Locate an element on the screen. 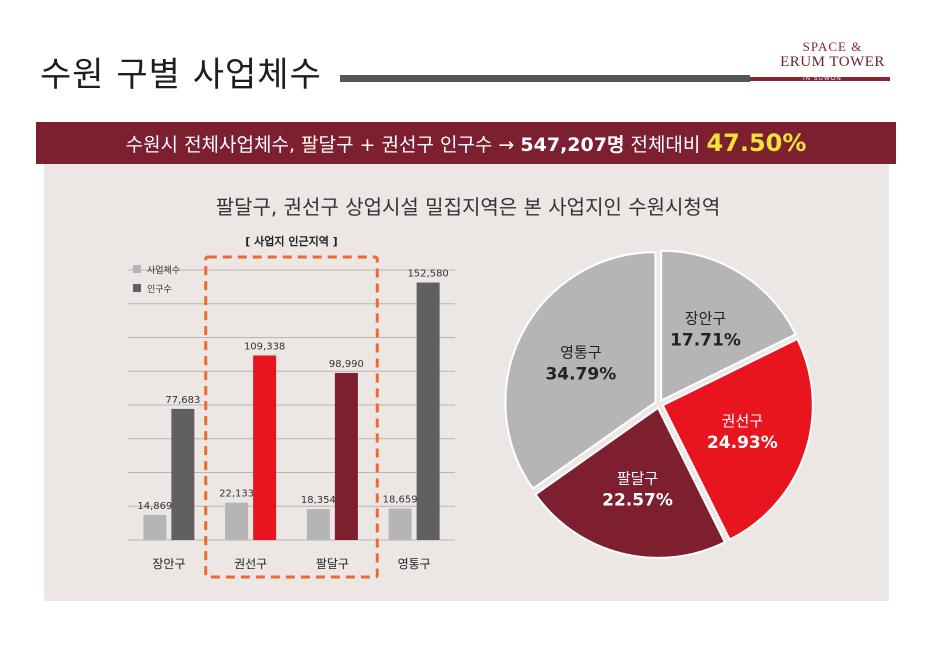  legend-label: 인구수 is located at coordinates (159, 289).